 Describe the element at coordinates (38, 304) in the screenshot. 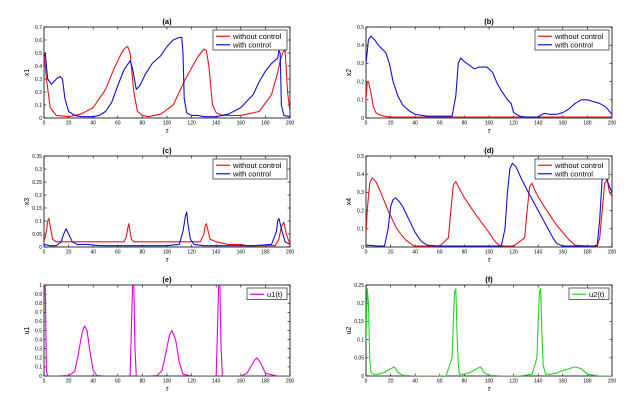

I see `y-tick-label: 0.8` at that location.